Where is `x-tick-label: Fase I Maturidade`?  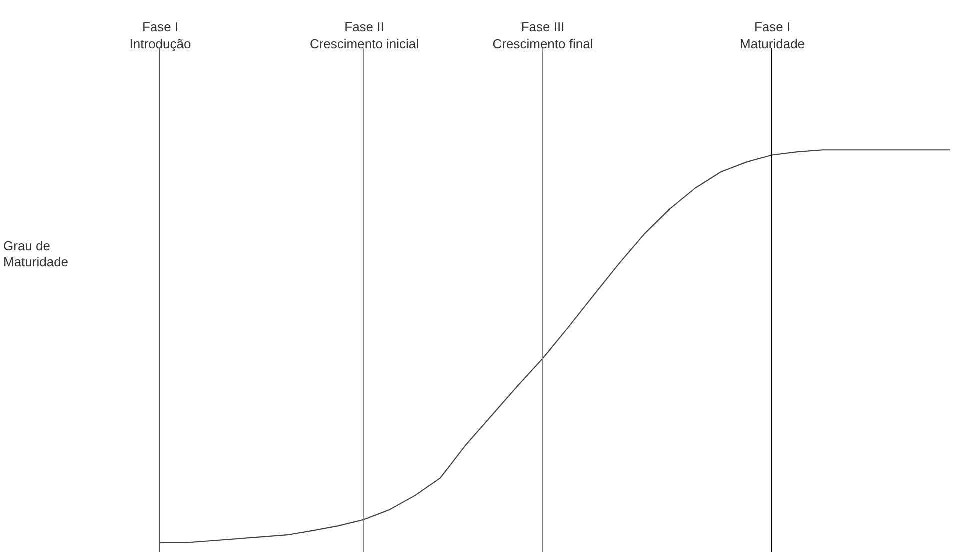 x-tick-label: Fase I Maturidade is located at coordinates (773, 36).